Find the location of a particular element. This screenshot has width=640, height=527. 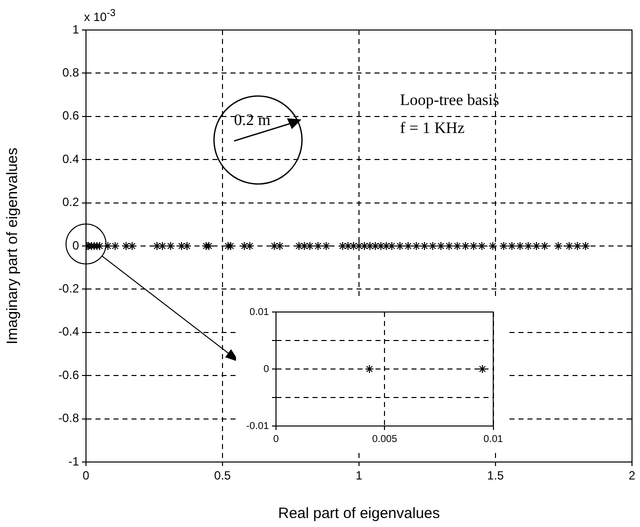

annotation: Loop-tree basis is located at coordinates (450, 101).